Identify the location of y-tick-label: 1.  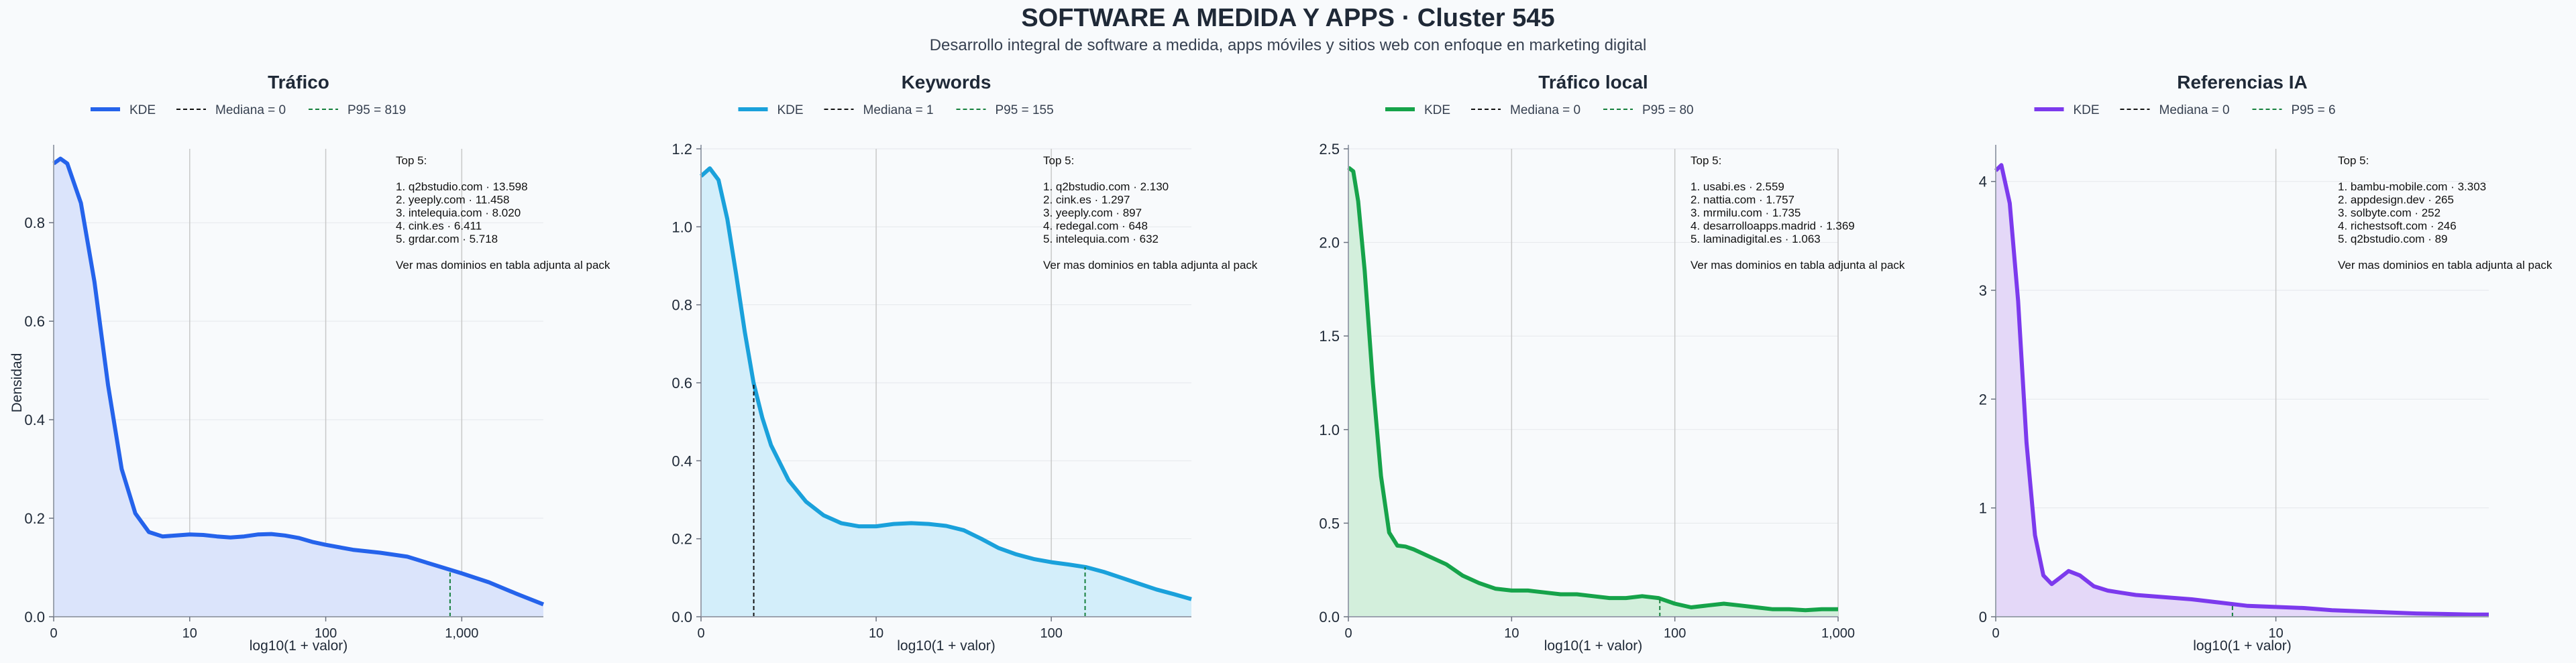
(1983, 509).